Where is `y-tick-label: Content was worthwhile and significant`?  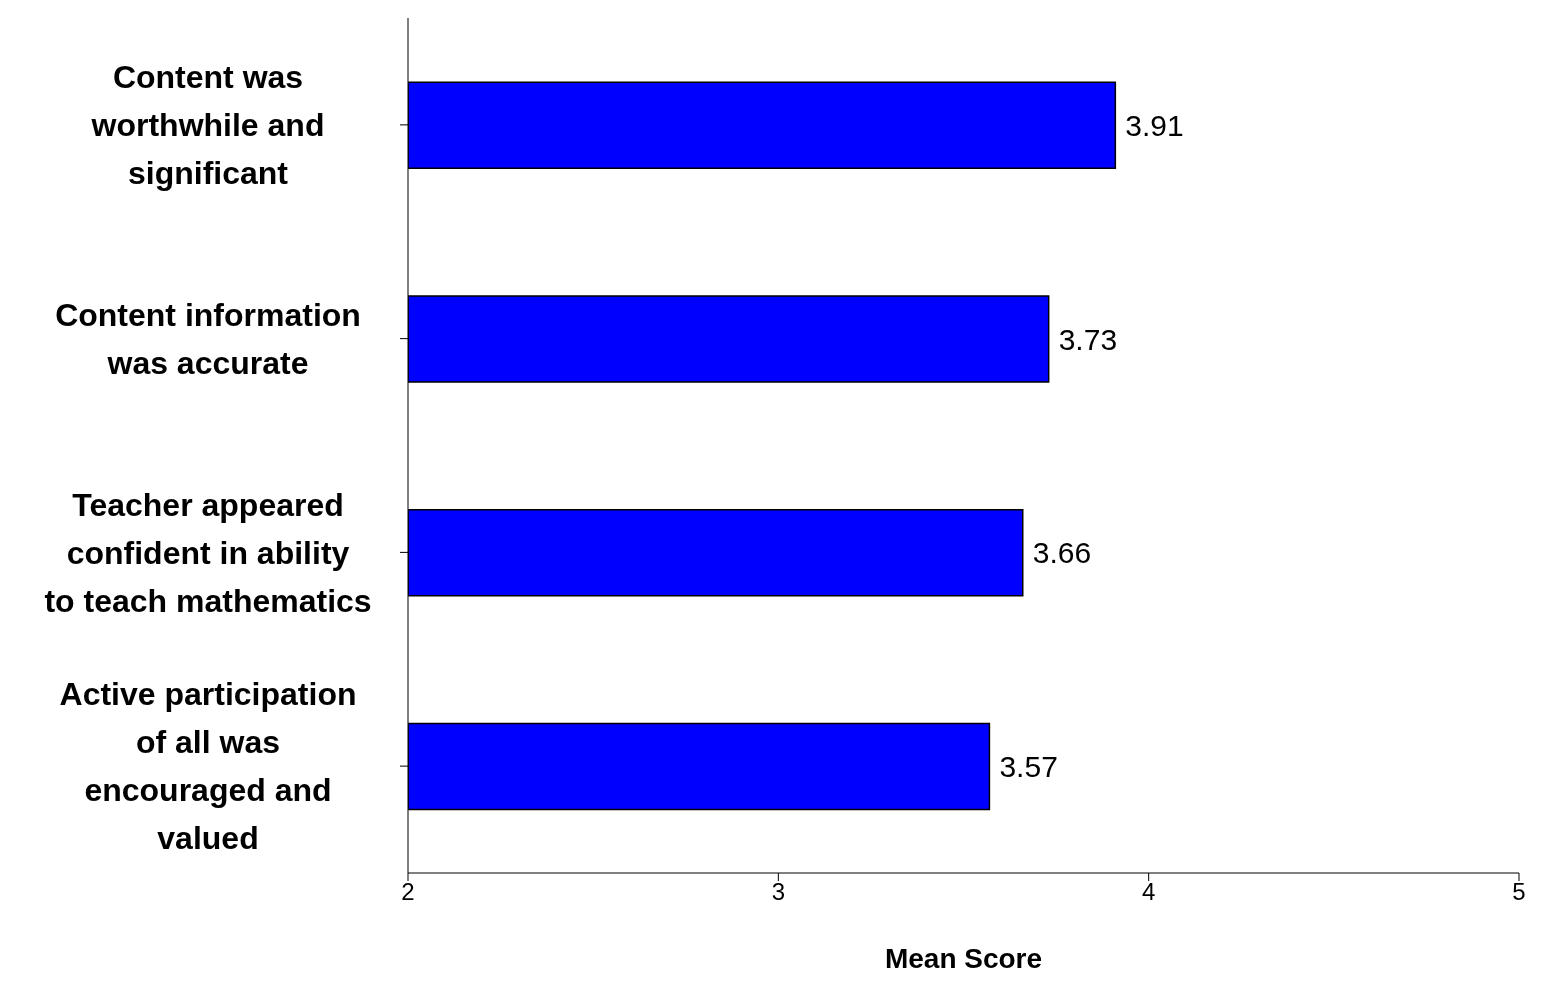 y-tick-label: Content was worthwhile and significant is located at coordinates (207, 125).